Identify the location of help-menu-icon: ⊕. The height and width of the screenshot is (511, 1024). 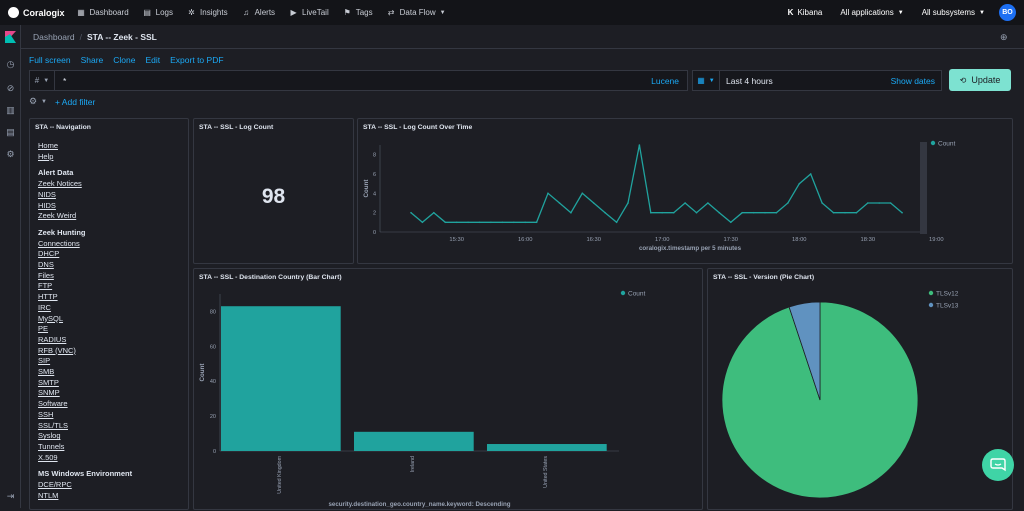
(1004, 37).